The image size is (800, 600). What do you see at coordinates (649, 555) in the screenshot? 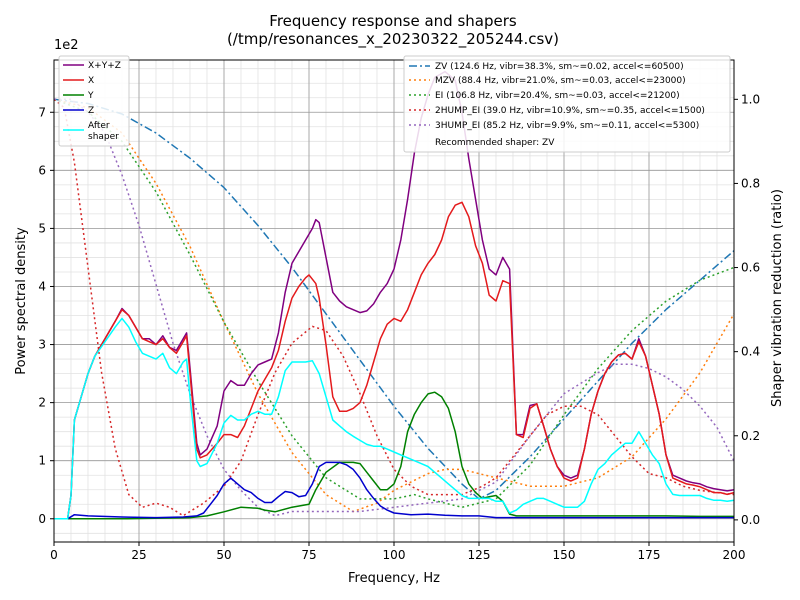
I see `x-tick-label: 175` at bounding box center [649, 555].